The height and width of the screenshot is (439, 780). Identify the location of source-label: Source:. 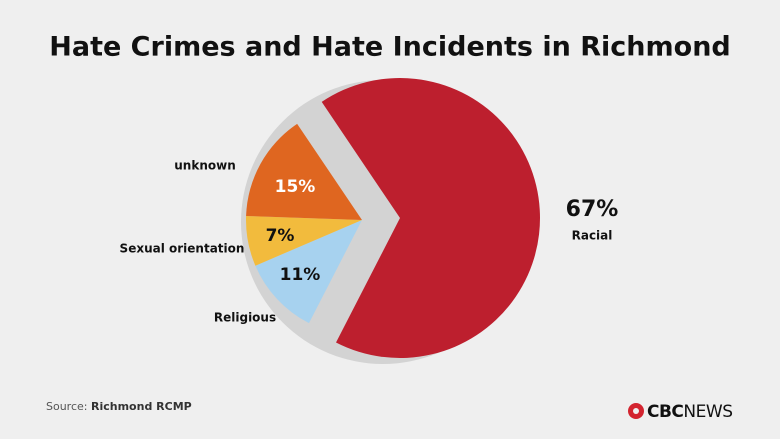
(67, 406).